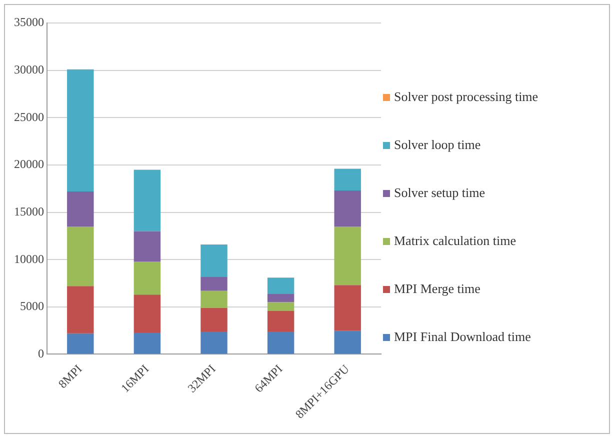 The height and width of the screenshot is (437, 615). What do you see at coordinates (462, 337) in the screenshot?
I see `legend-label: MPI Final Download time` at bounding box center [462, 337].